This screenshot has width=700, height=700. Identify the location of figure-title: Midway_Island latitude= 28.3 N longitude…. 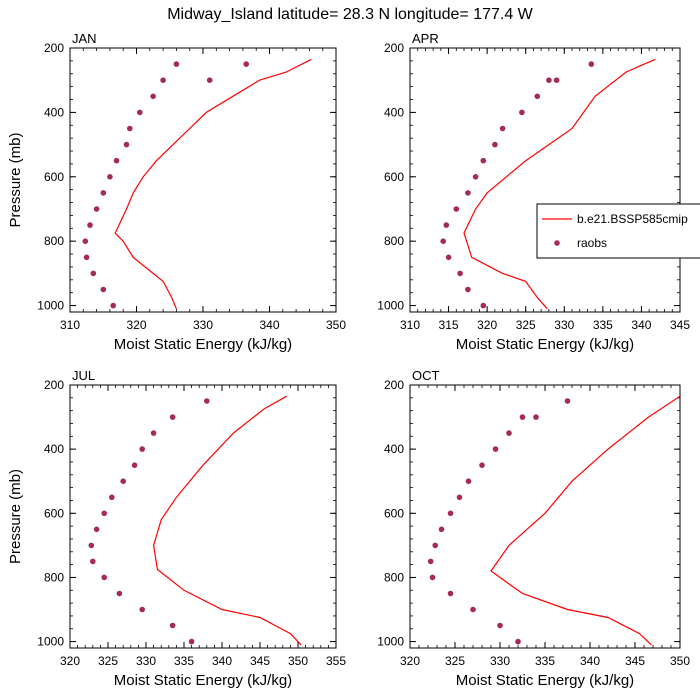
(350, 14).